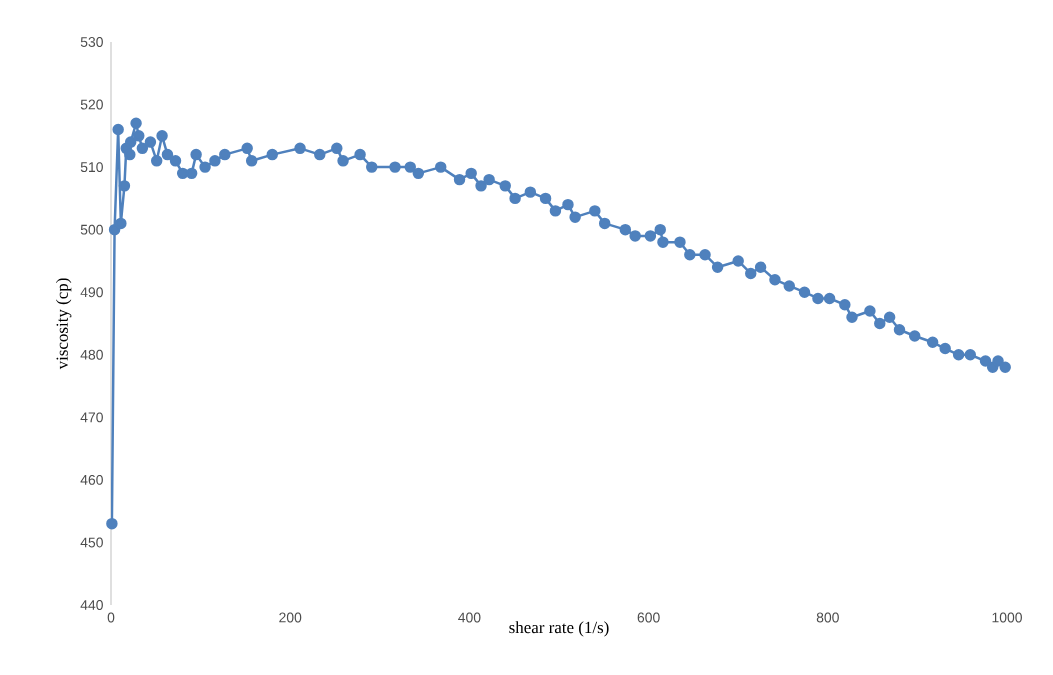 The image size is (1053, 675). What do you see at coordinates (648, 617) in the screenshot?
I see `x-tick-label: 600` at bounding box center [648, 617].